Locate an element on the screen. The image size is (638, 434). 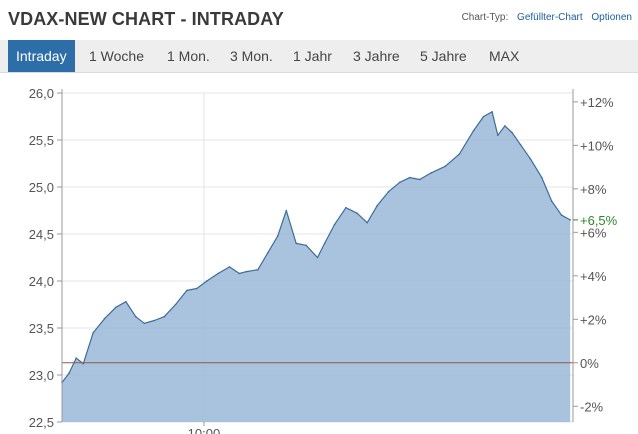
page-title: VDAX-NEW CHART - INTRADAY is located at coordinates (146, 19).